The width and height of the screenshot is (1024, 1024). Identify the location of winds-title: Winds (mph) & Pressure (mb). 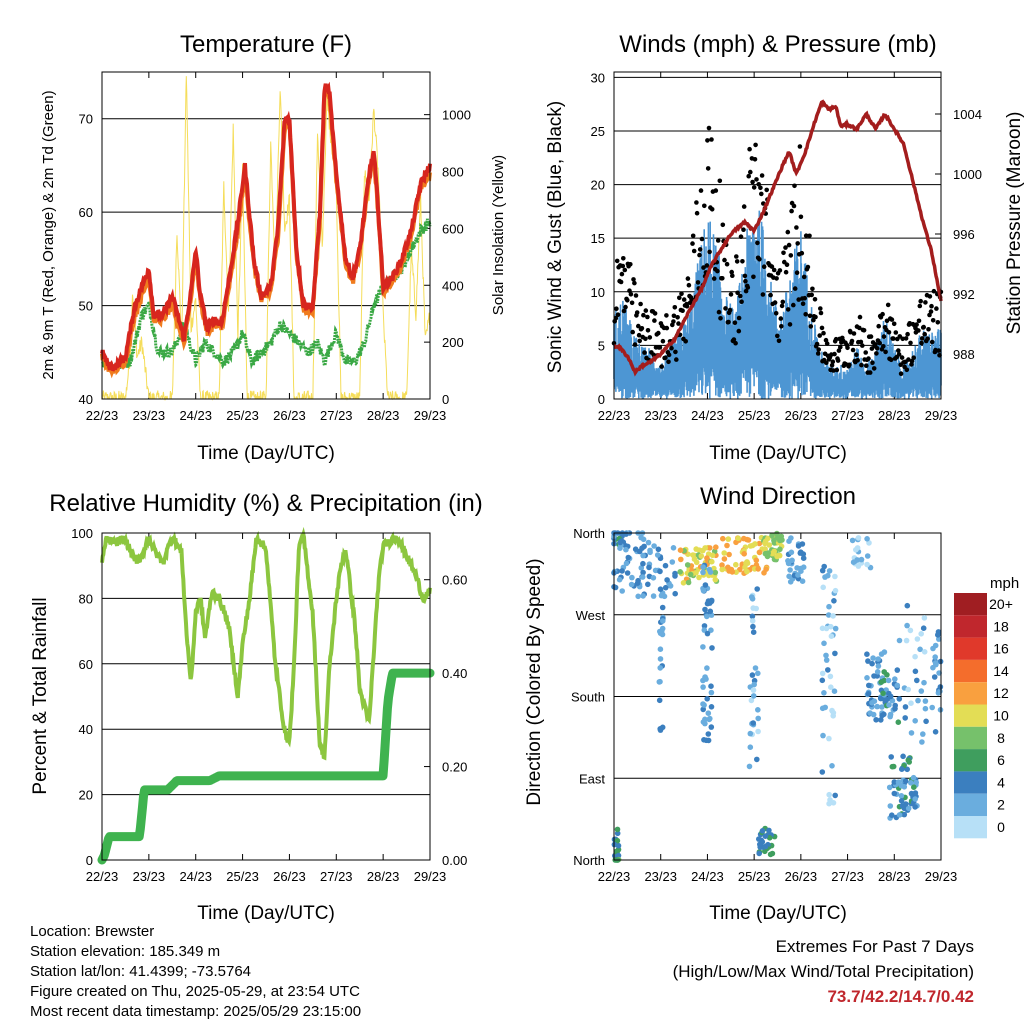
(777, 44).